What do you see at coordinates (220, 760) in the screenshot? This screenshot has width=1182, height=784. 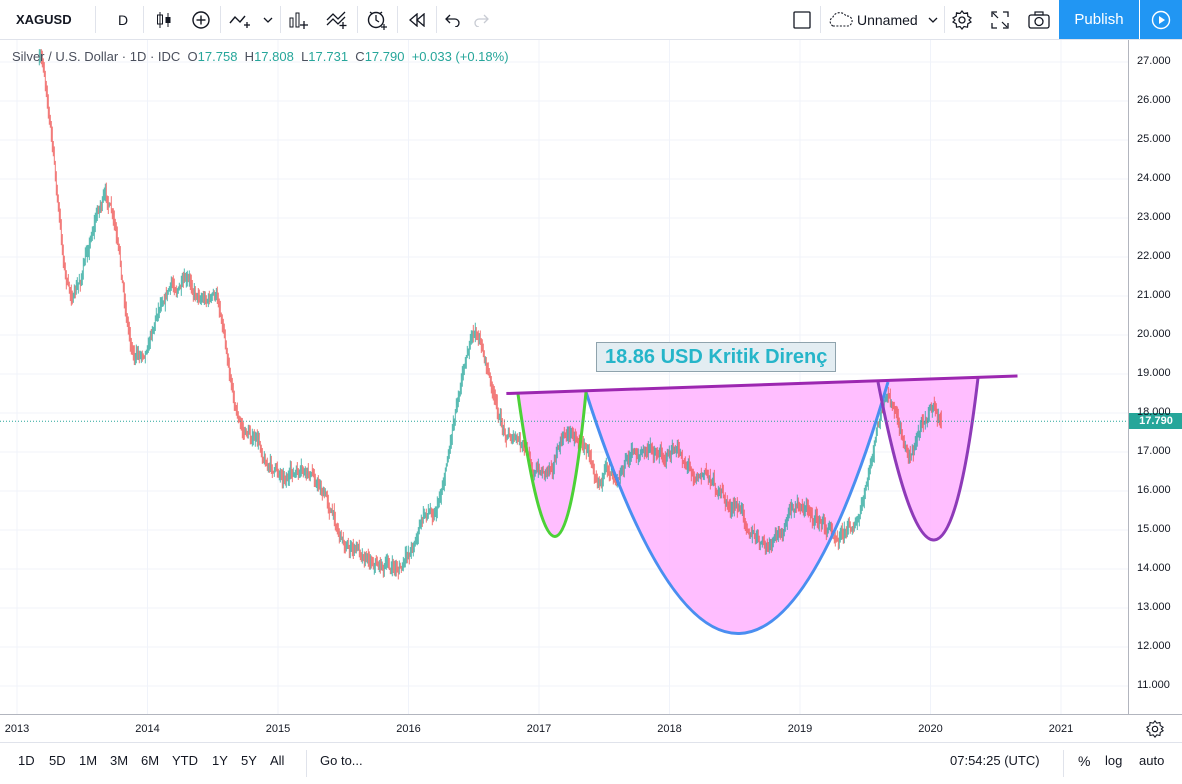 I see `range-button-1y: 1Y` at bounding box center [220, 760].